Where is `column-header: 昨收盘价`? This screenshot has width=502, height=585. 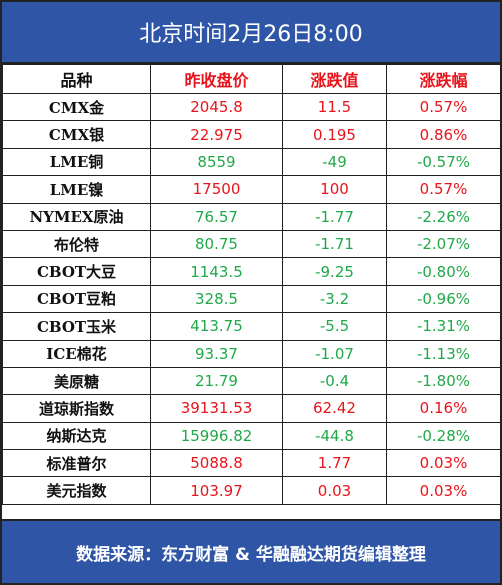
column-header: 昨收盘价 is located at coordinates (216, 79).